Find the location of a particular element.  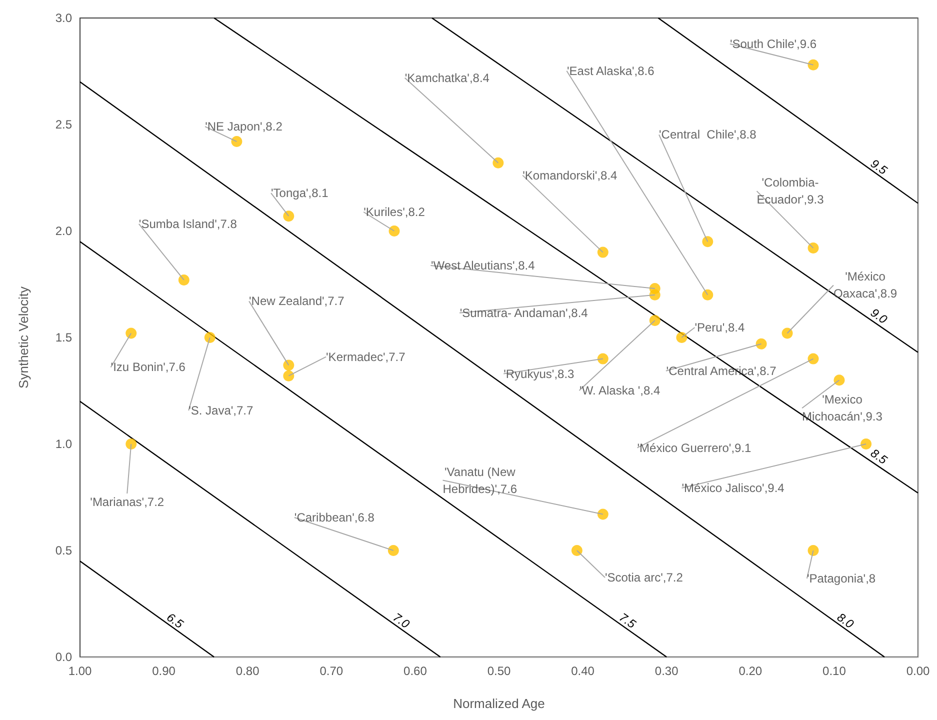

x-tick-label: 0.40 is located at coordinates (583, 671).